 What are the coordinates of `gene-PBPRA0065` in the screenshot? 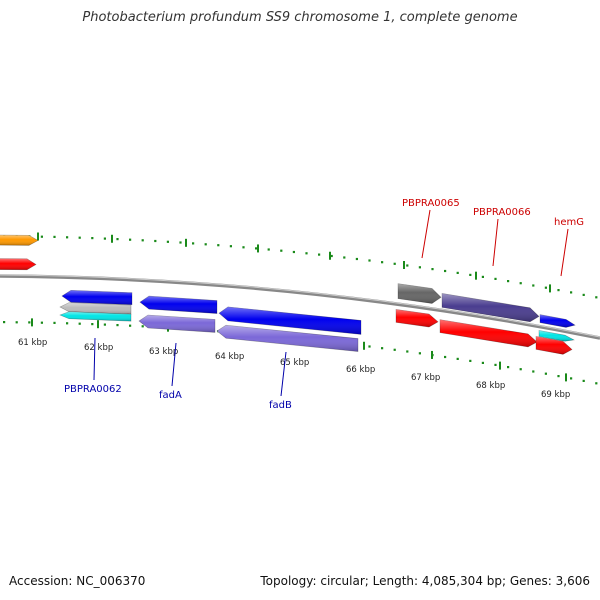 It's located at (419, 293).